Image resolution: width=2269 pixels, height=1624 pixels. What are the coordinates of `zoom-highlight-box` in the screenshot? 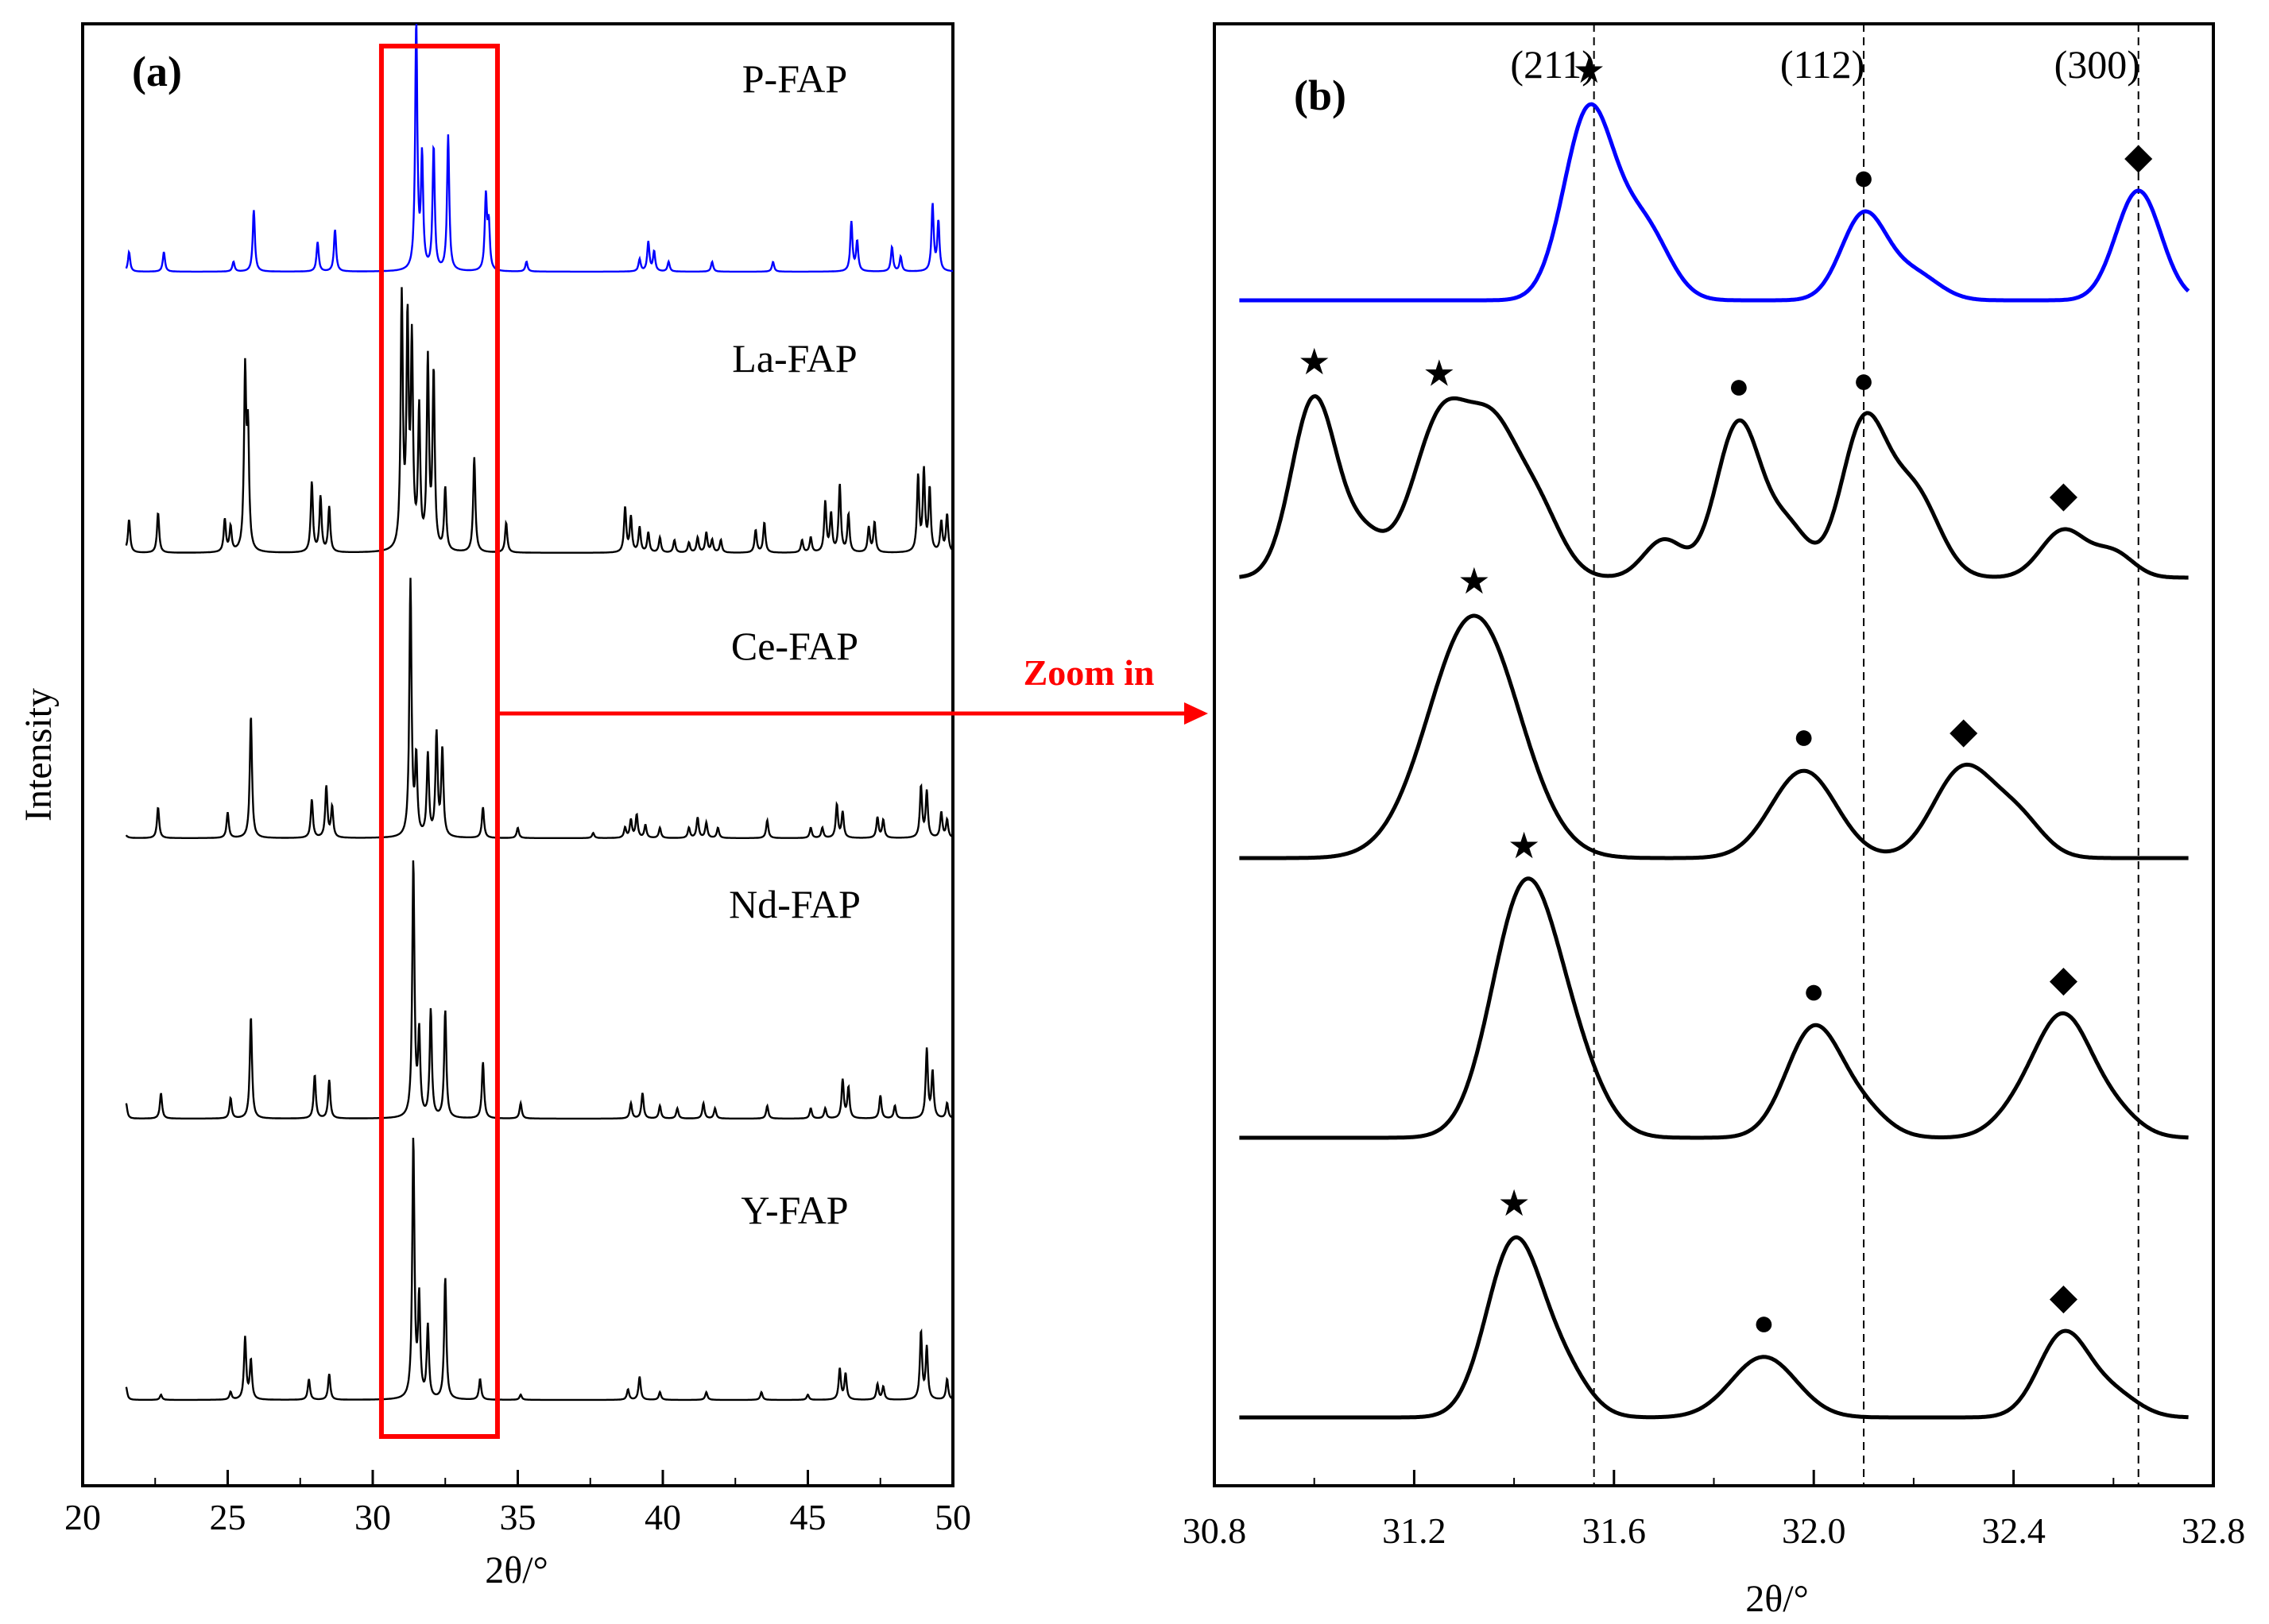 It's located at (439, 741).